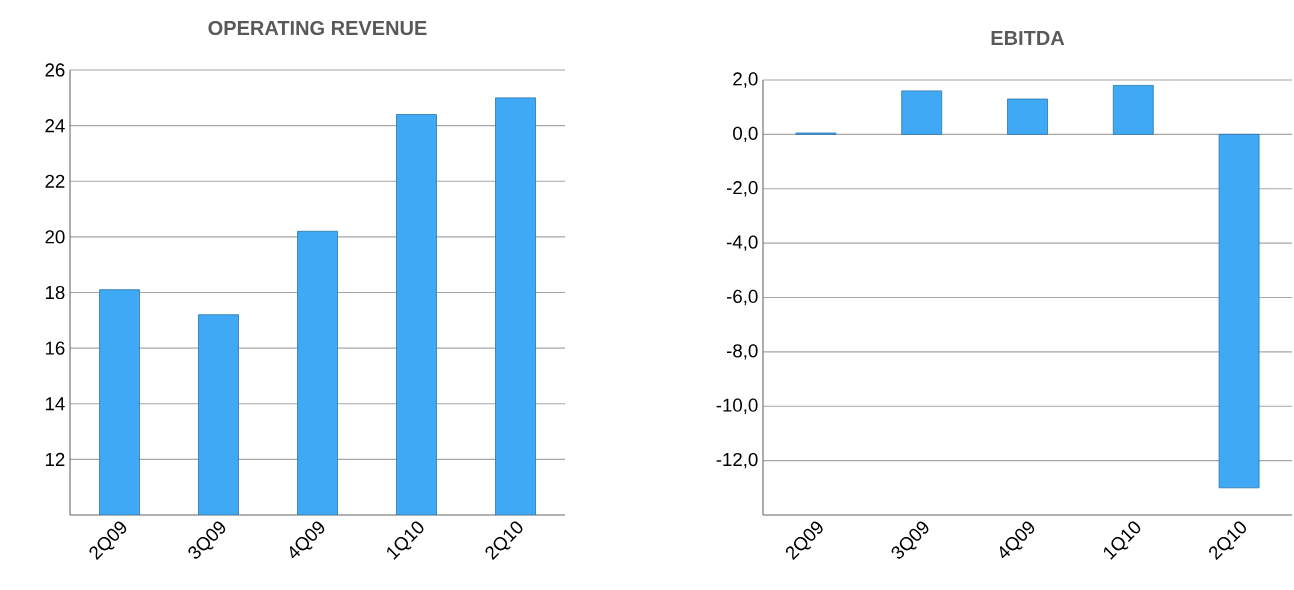  What do you see at coordinates (55, 70) in the screenshot?
I see `y-tick-label: 26` at bounding box center [55, 70].